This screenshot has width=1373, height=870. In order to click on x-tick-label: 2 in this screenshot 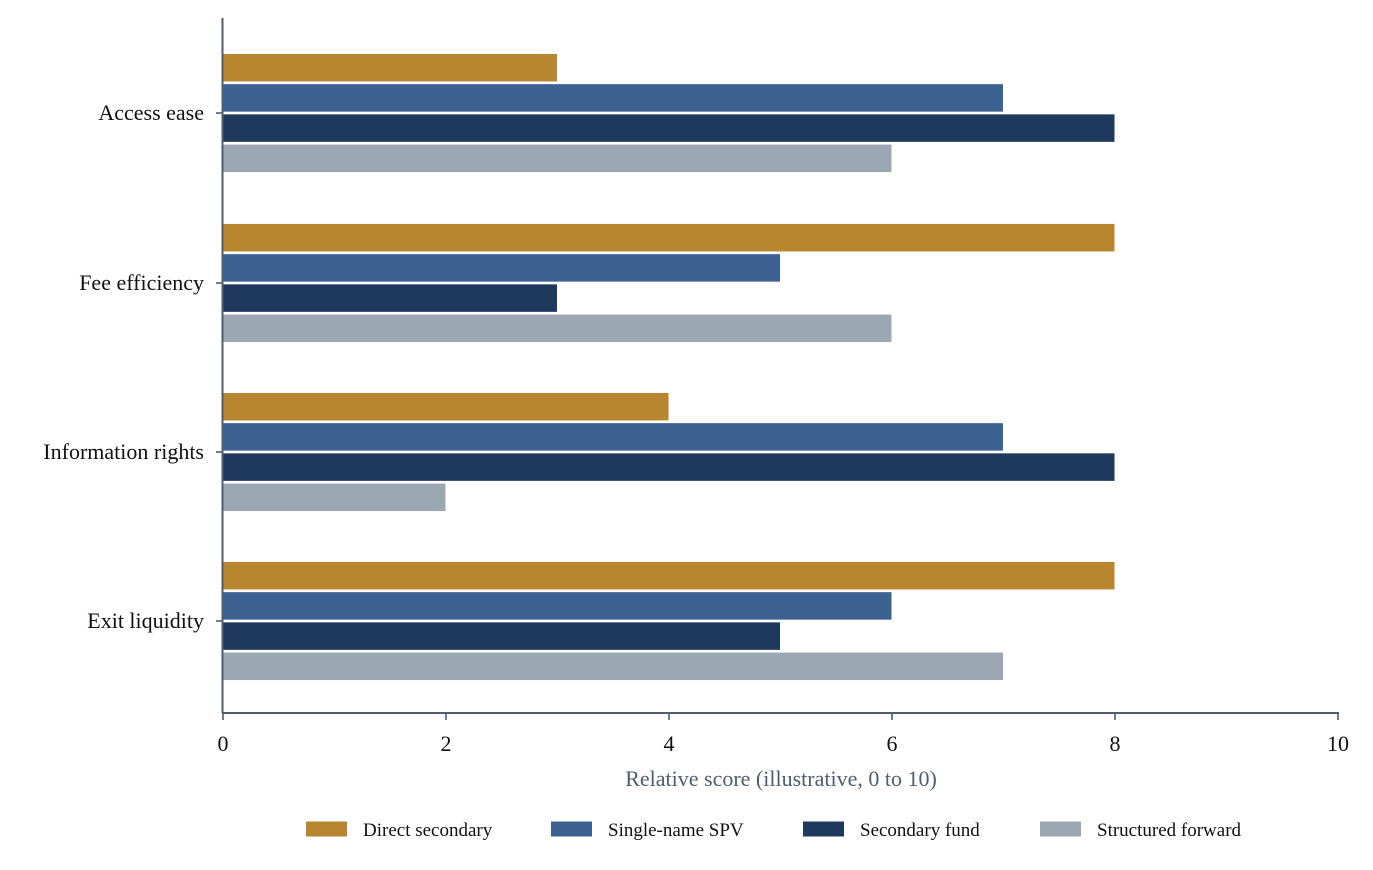, I will do `click(446, 743)`.